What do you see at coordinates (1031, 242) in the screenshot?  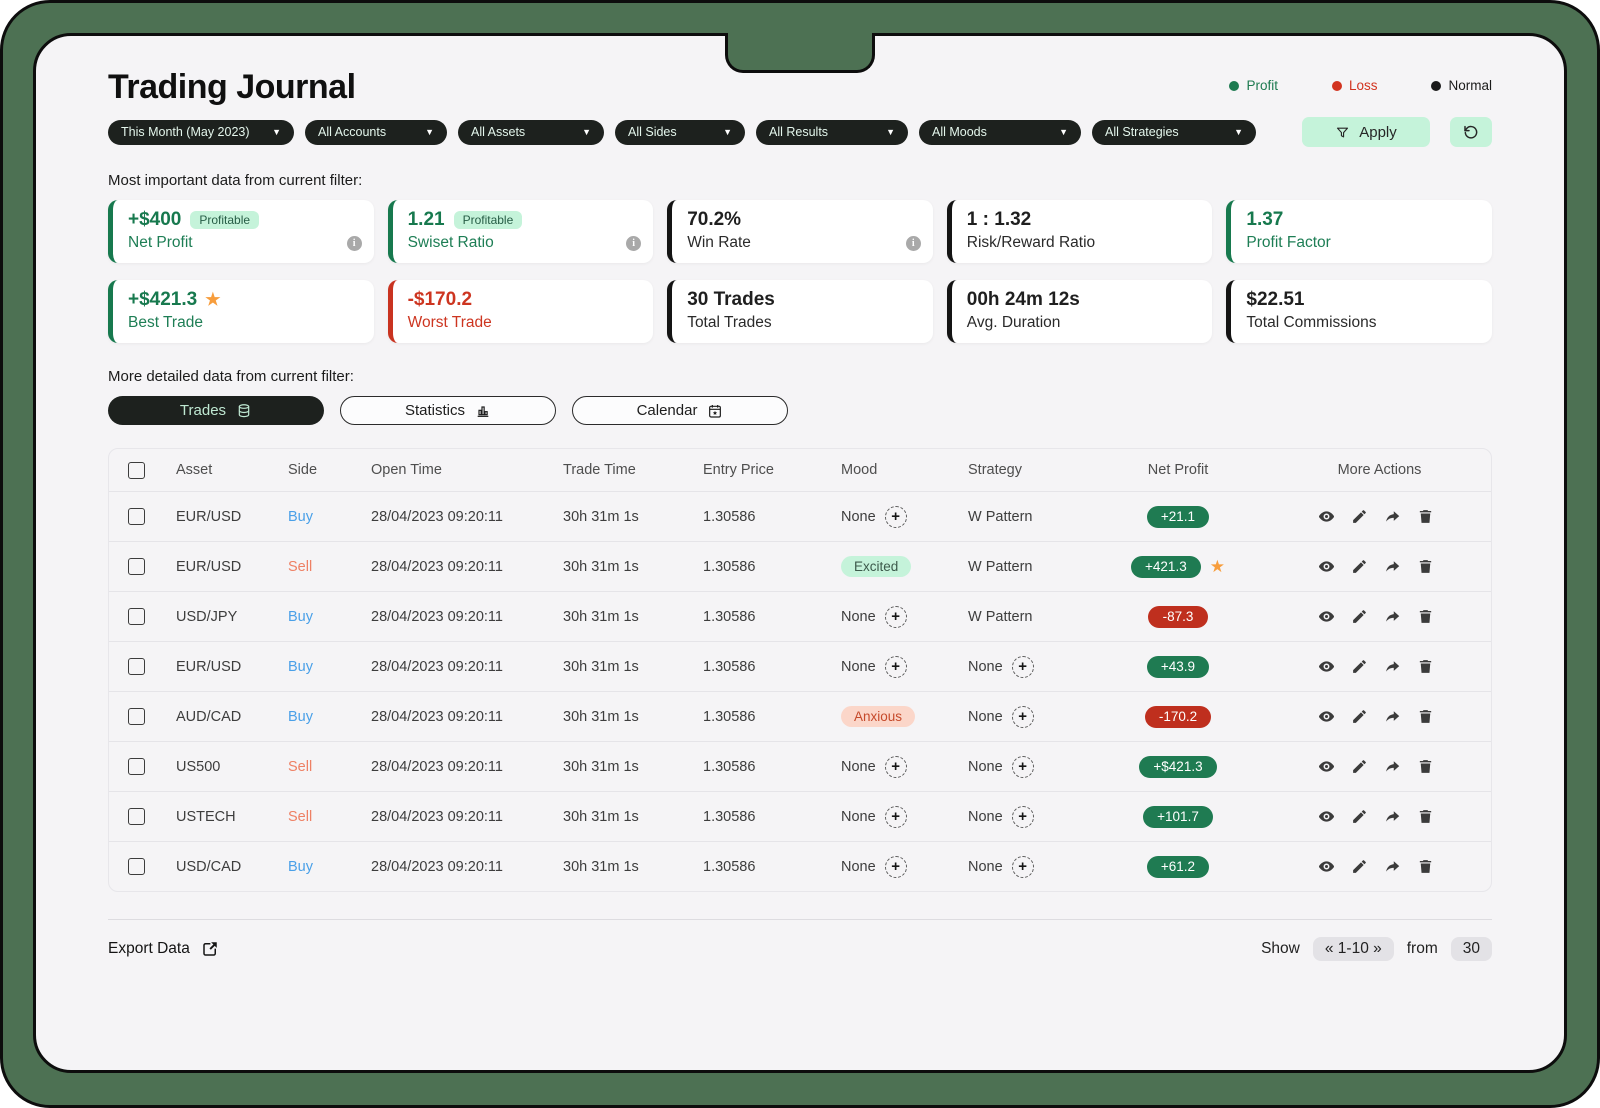 I see `stat-label: Risk/Reward Ratio` at bounding box center [1031, 242].